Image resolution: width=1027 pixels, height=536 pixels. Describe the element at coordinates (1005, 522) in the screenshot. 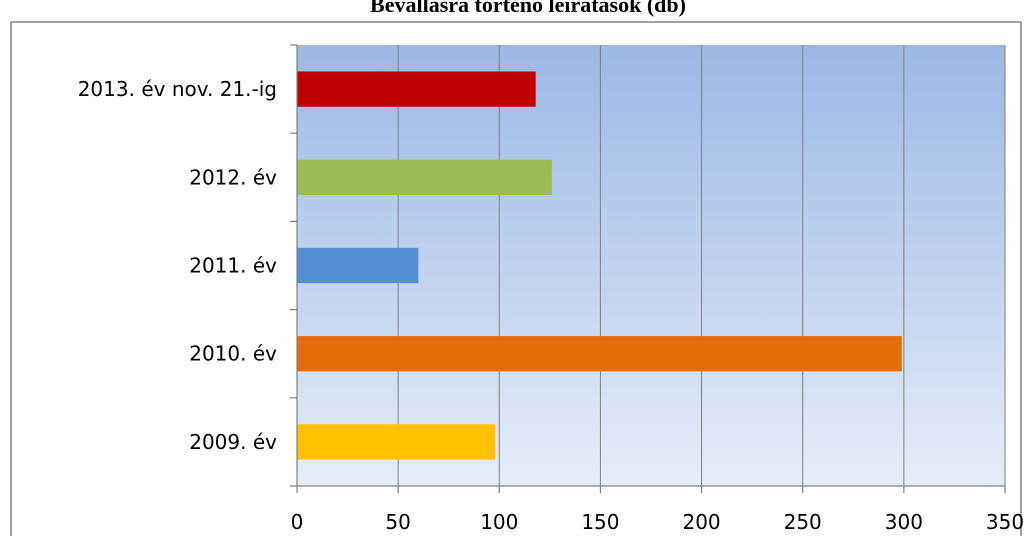

I see `x-tick-label: 350` at that location.